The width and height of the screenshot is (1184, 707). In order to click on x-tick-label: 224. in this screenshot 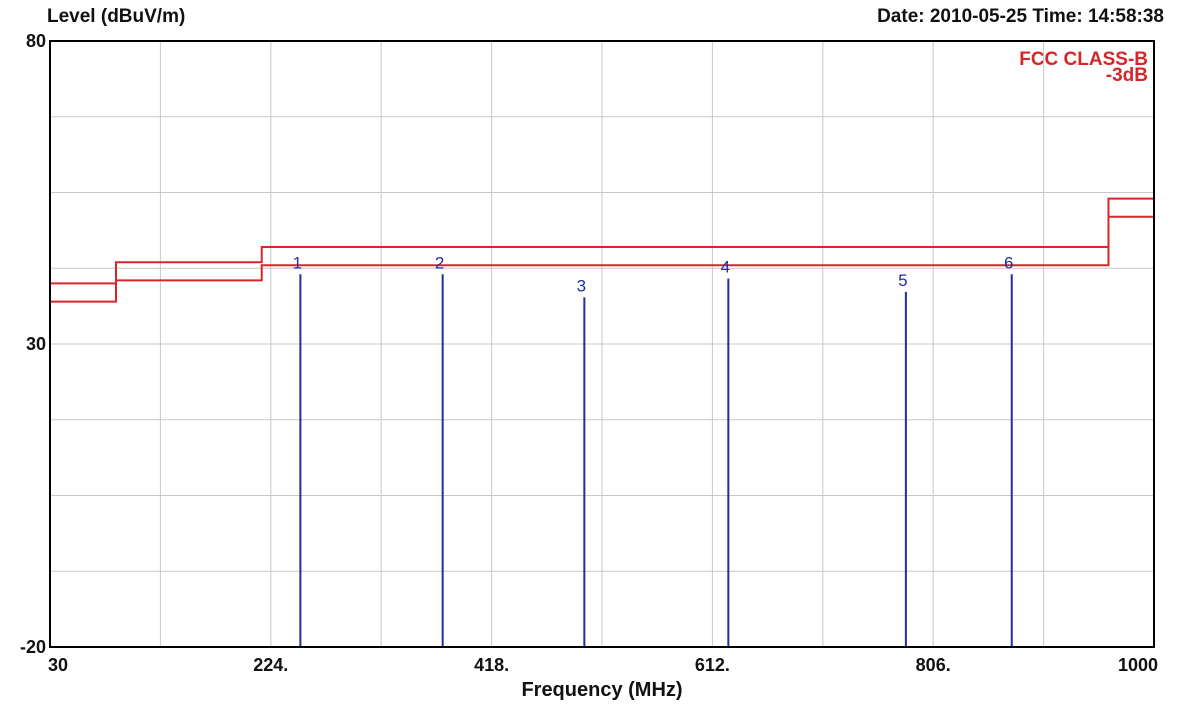, I will do `click(270, 665)`.